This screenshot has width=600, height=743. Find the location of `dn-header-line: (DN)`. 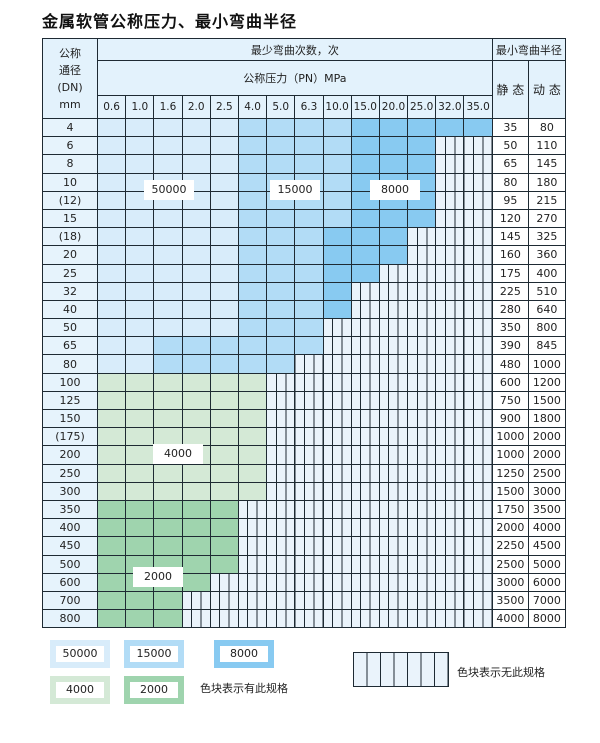

dn-header-line: (DN) is located at coordinates (70, 87).